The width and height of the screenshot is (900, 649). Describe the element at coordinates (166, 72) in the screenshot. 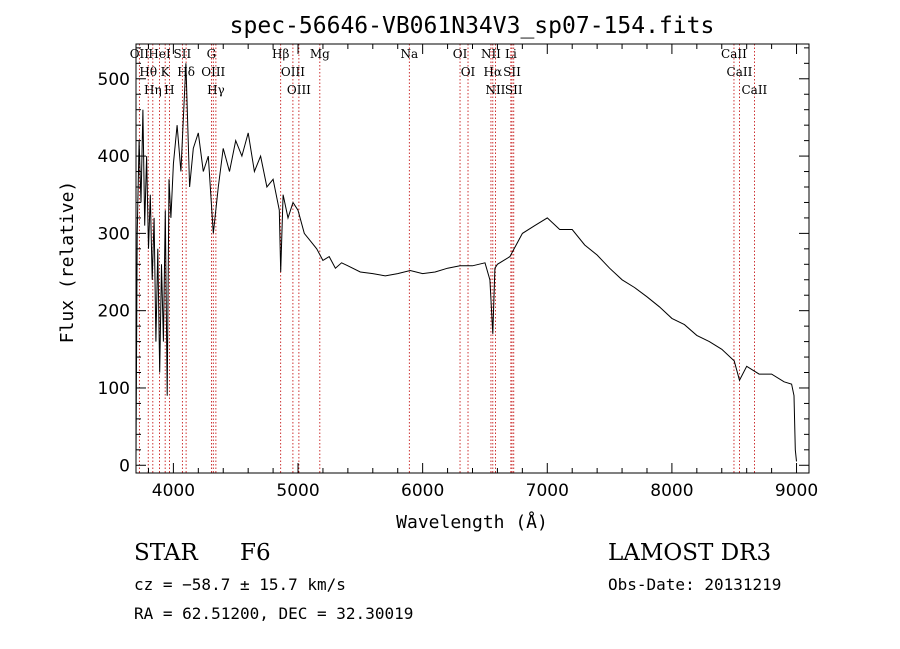

I see `line-label: K` at that location.